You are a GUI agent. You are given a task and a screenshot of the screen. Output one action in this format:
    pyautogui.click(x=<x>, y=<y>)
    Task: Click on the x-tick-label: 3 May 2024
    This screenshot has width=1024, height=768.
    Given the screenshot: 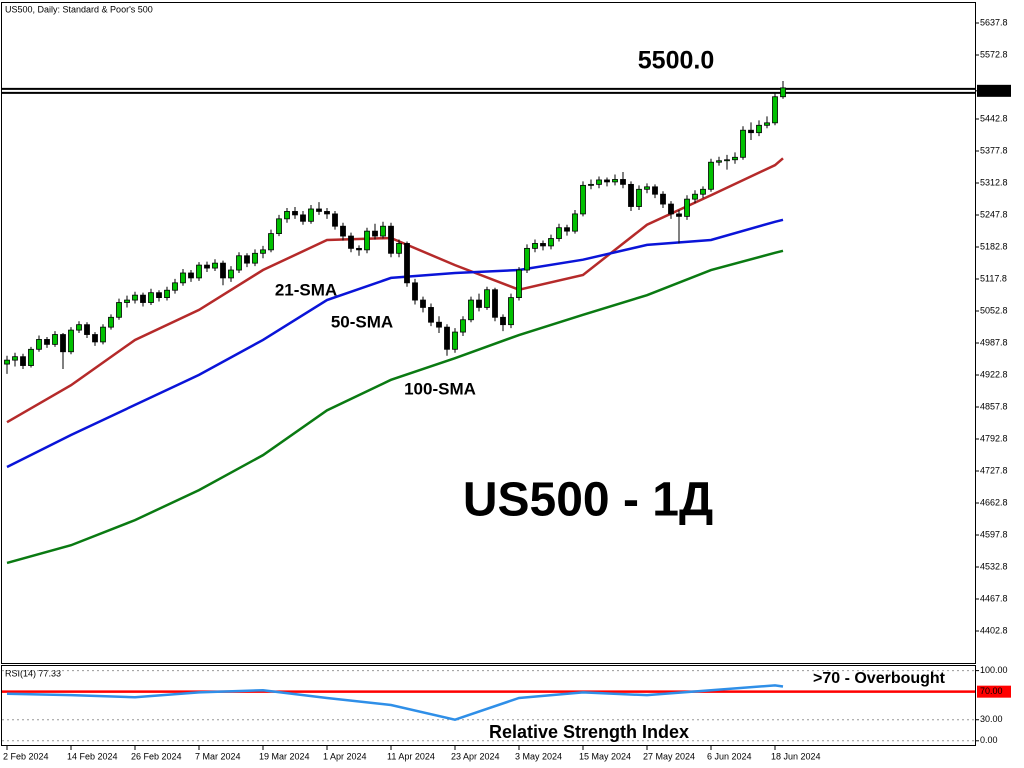 What is the action you would take?
    pyautogui.click(x=538, y=756)
    